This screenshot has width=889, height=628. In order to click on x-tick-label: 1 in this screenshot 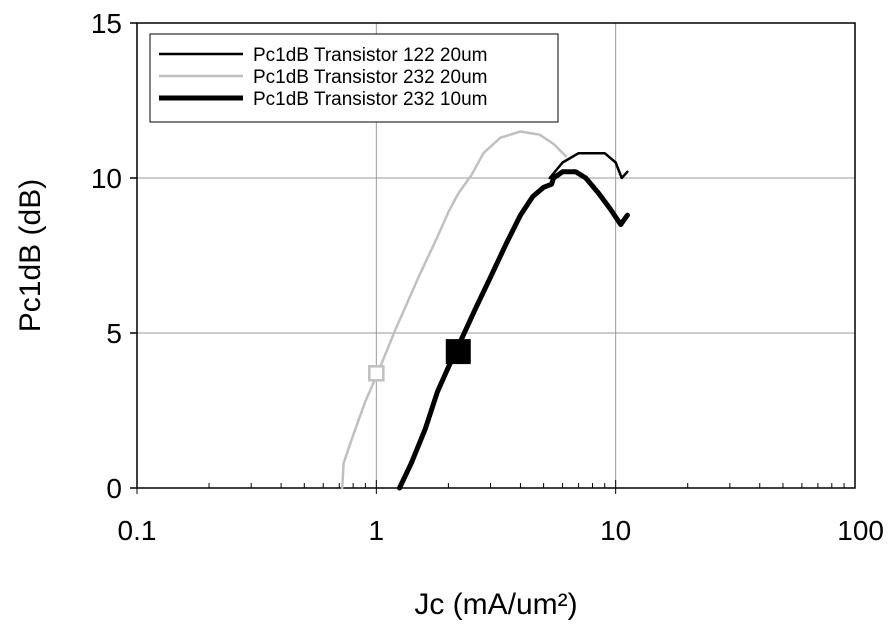, I will do `click(377, 530)`.